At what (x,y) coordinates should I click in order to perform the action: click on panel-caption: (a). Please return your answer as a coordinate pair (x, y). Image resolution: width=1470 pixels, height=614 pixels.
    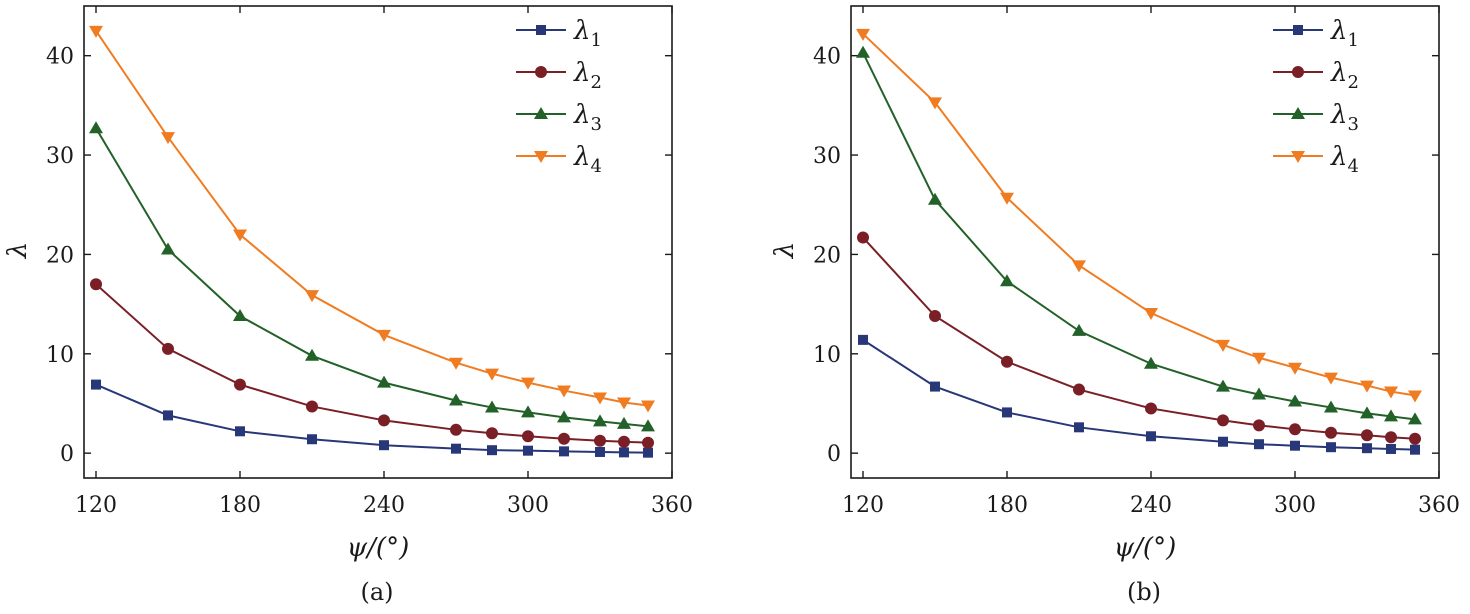
    Looking at the image, I should click on (376, 592).